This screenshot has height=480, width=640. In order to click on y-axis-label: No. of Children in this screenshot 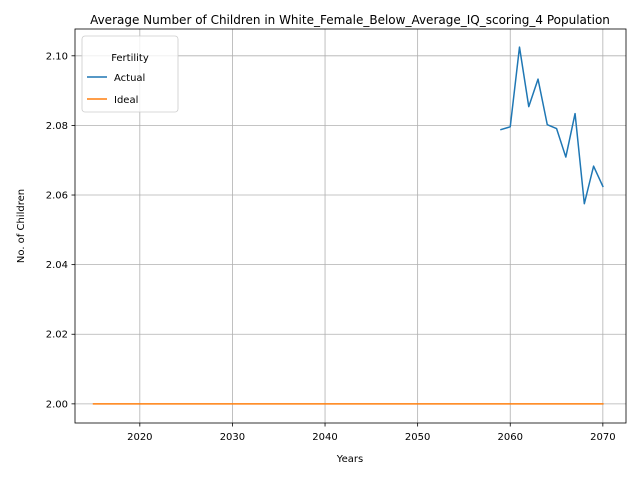, I will do `click(21, 226)`.